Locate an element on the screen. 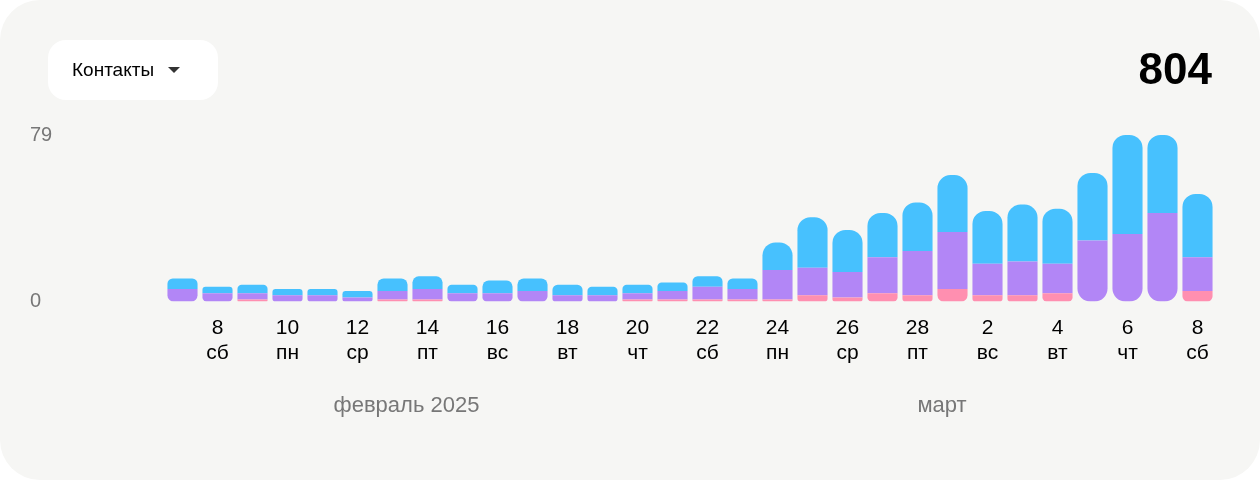 Image resolution: width=1260 pixels, height=480 pixels. x-tick-label: 12 ср is located at coordinates (357, 339).